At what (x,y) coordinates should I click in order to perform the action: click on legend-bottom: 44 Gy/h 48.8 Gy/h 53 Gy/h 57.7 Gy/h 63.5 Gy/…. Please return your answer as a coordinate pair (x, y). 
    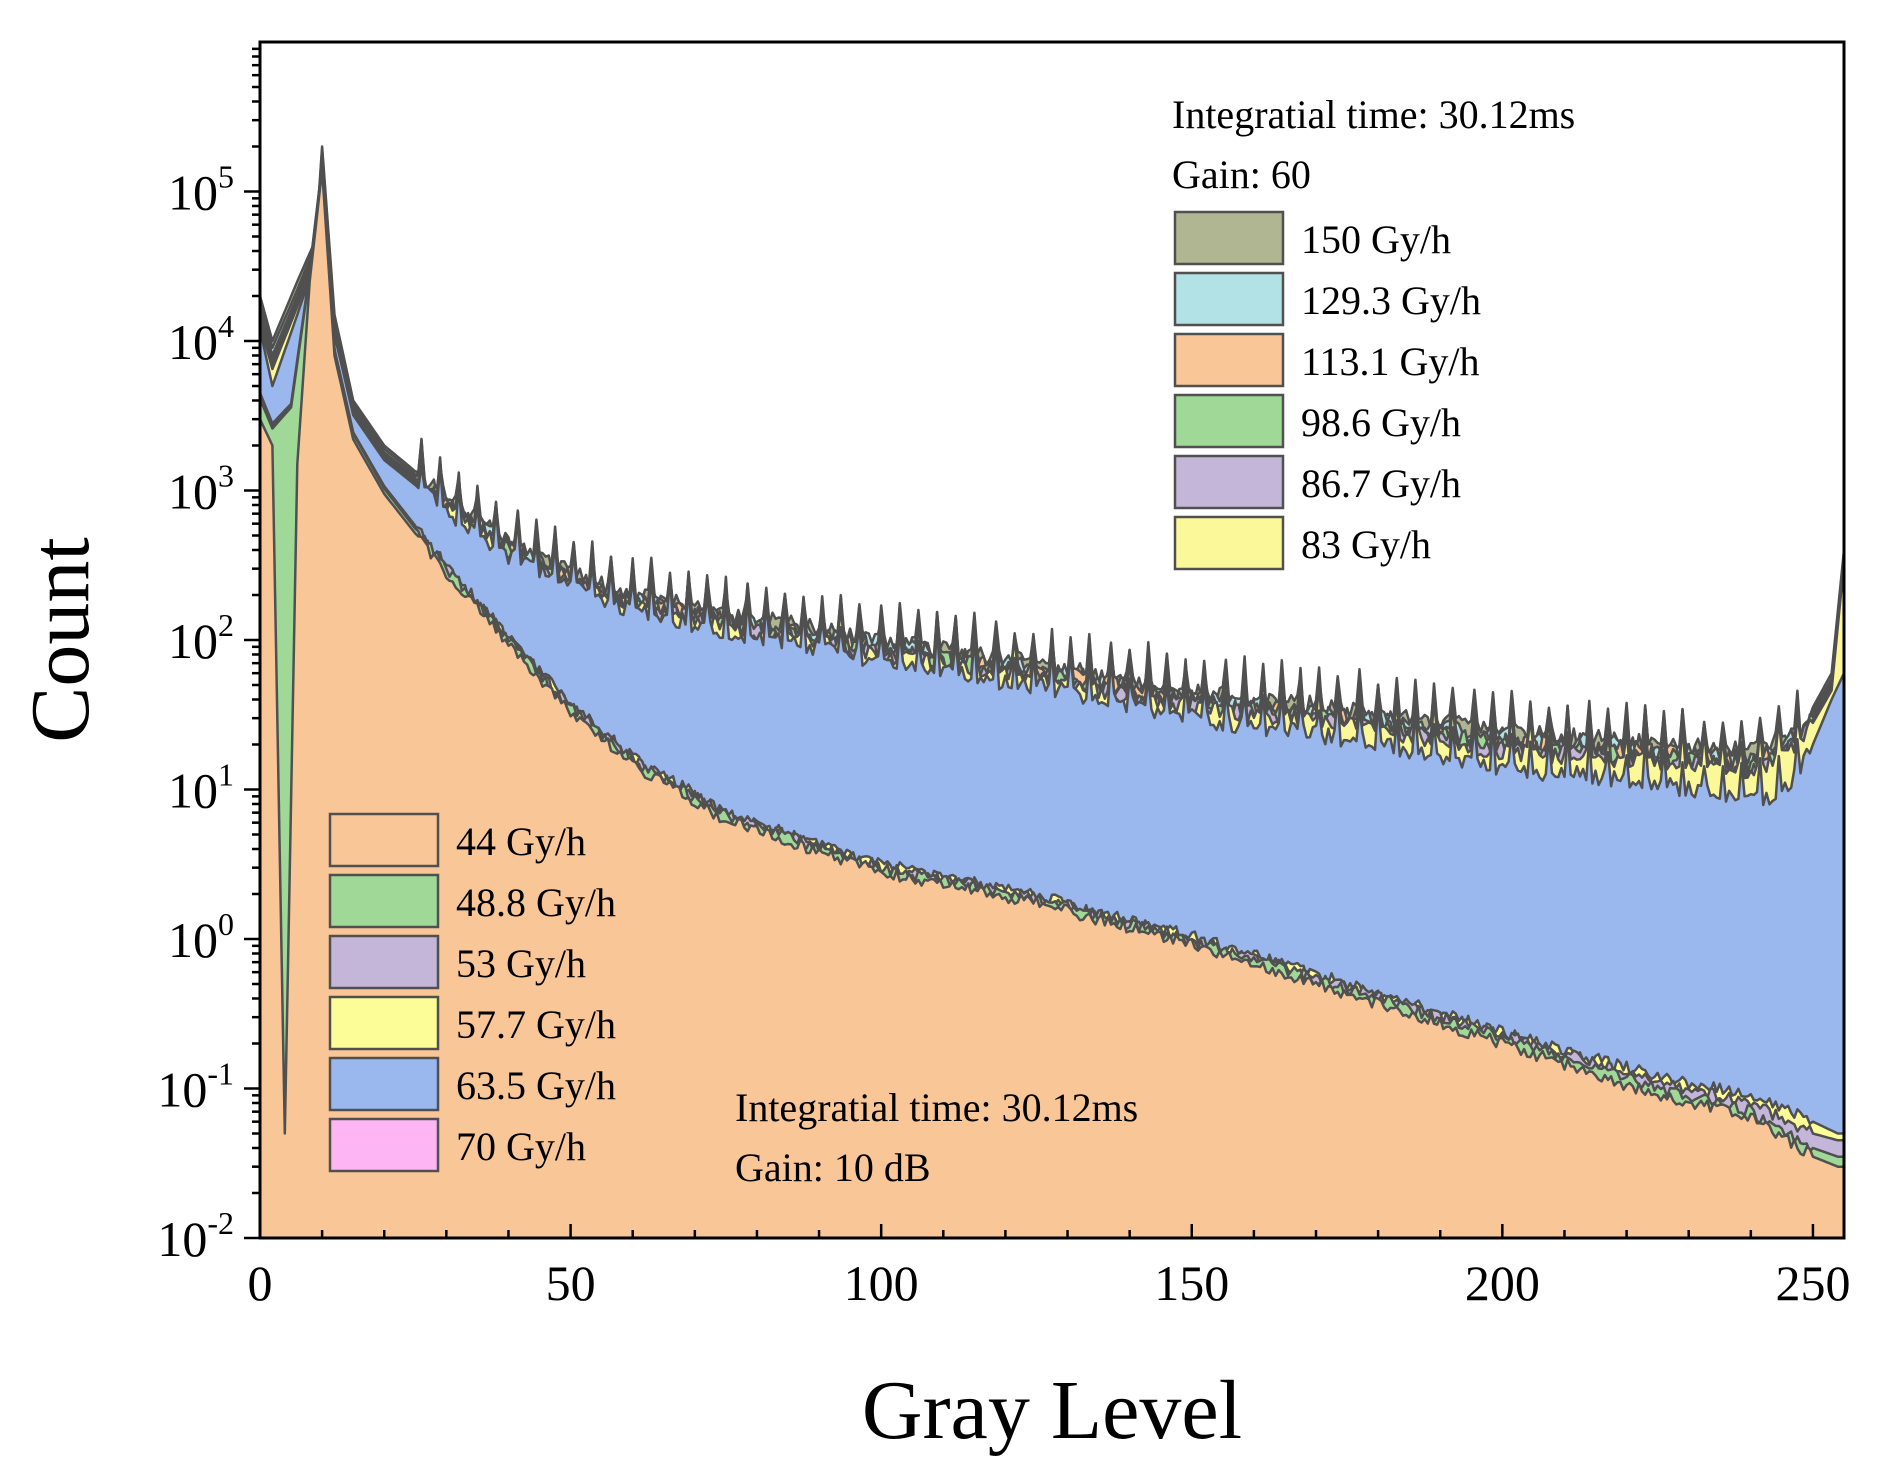
    Looking at the image, I should click on (472, 992).